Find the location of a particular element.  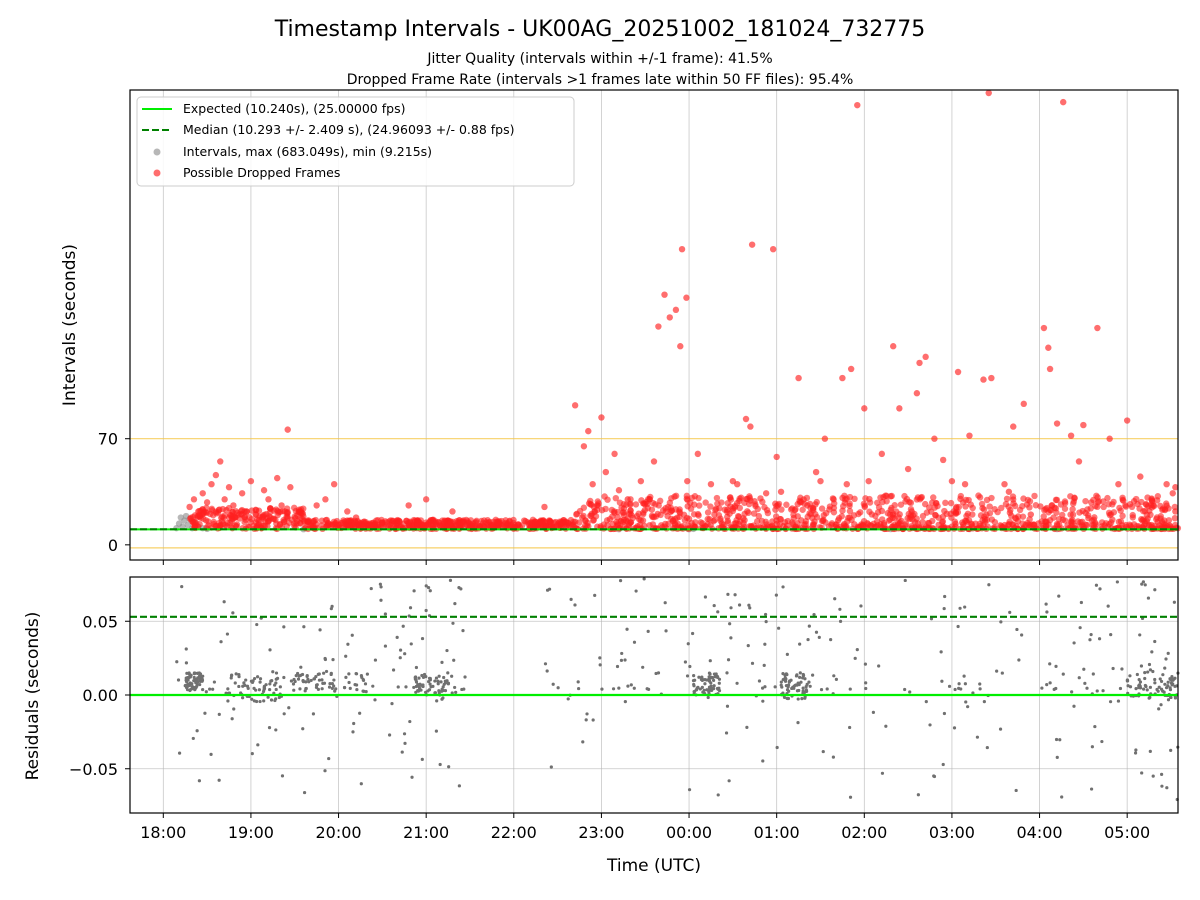

x-tick-label: 05:00 is located at coordinates (1127, 832).